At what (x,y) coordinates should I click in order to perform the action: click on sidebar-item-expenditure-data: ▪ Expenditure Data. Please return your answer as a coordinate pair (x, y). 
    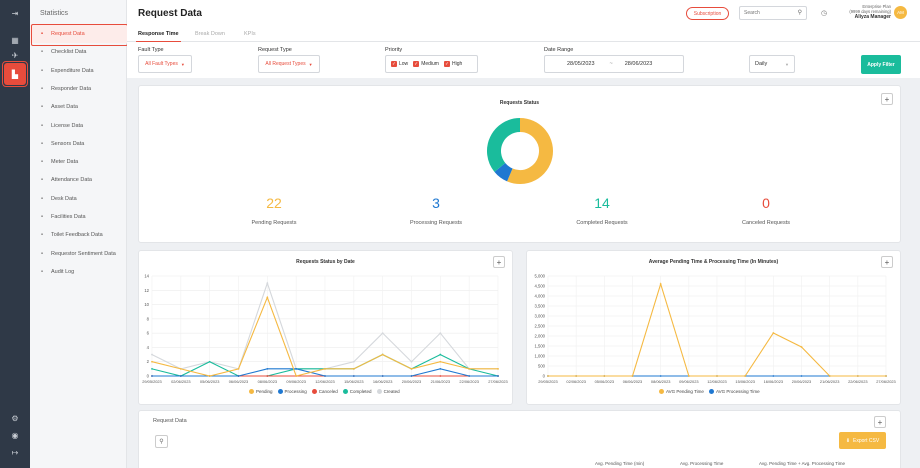
    Looking at the image, I should click on (78, 71).